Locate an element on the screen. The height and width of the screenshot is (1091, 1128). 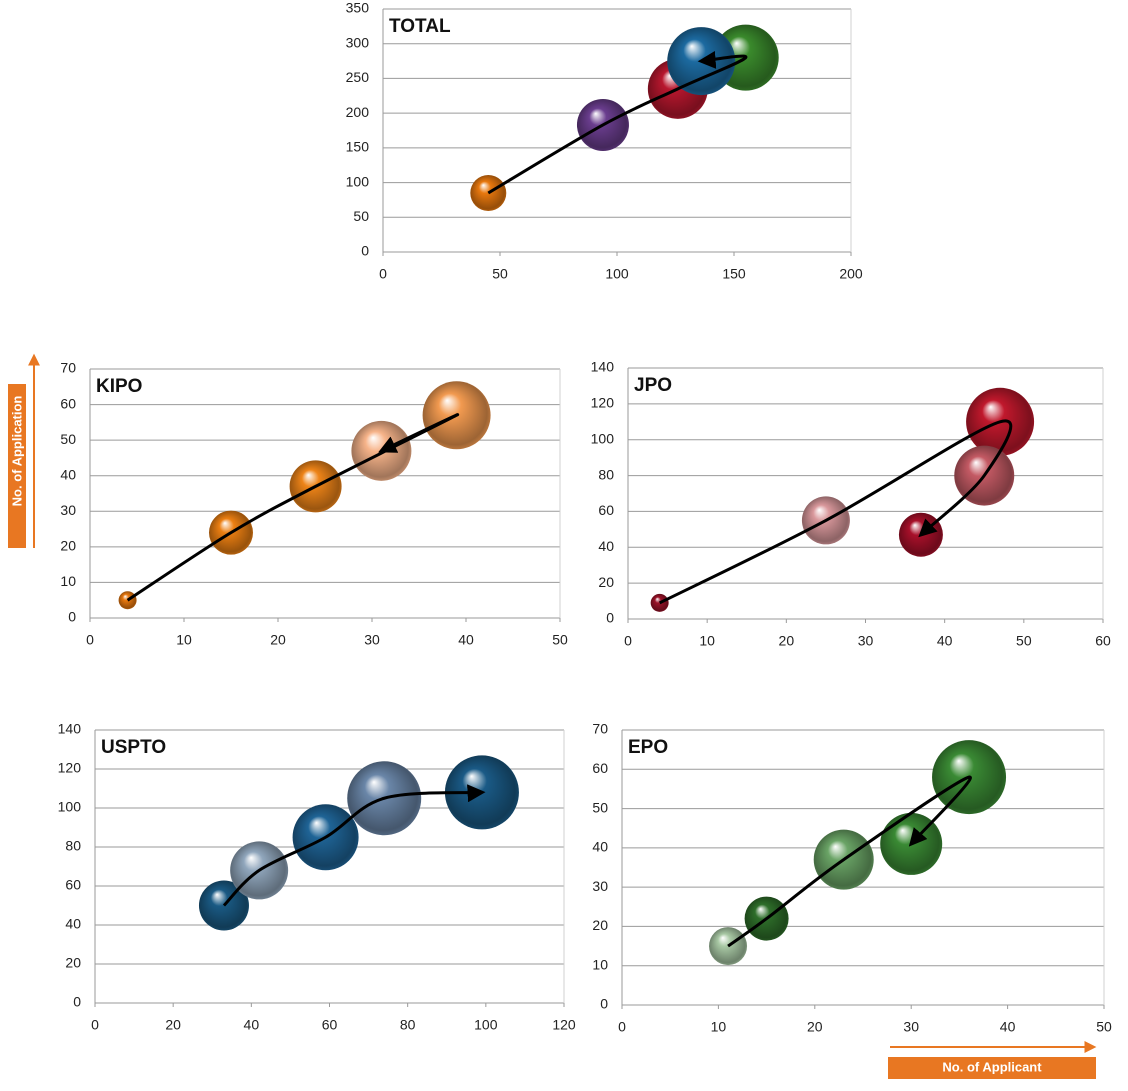
y-tick-label: 150 is located at coordinates (358, 147).